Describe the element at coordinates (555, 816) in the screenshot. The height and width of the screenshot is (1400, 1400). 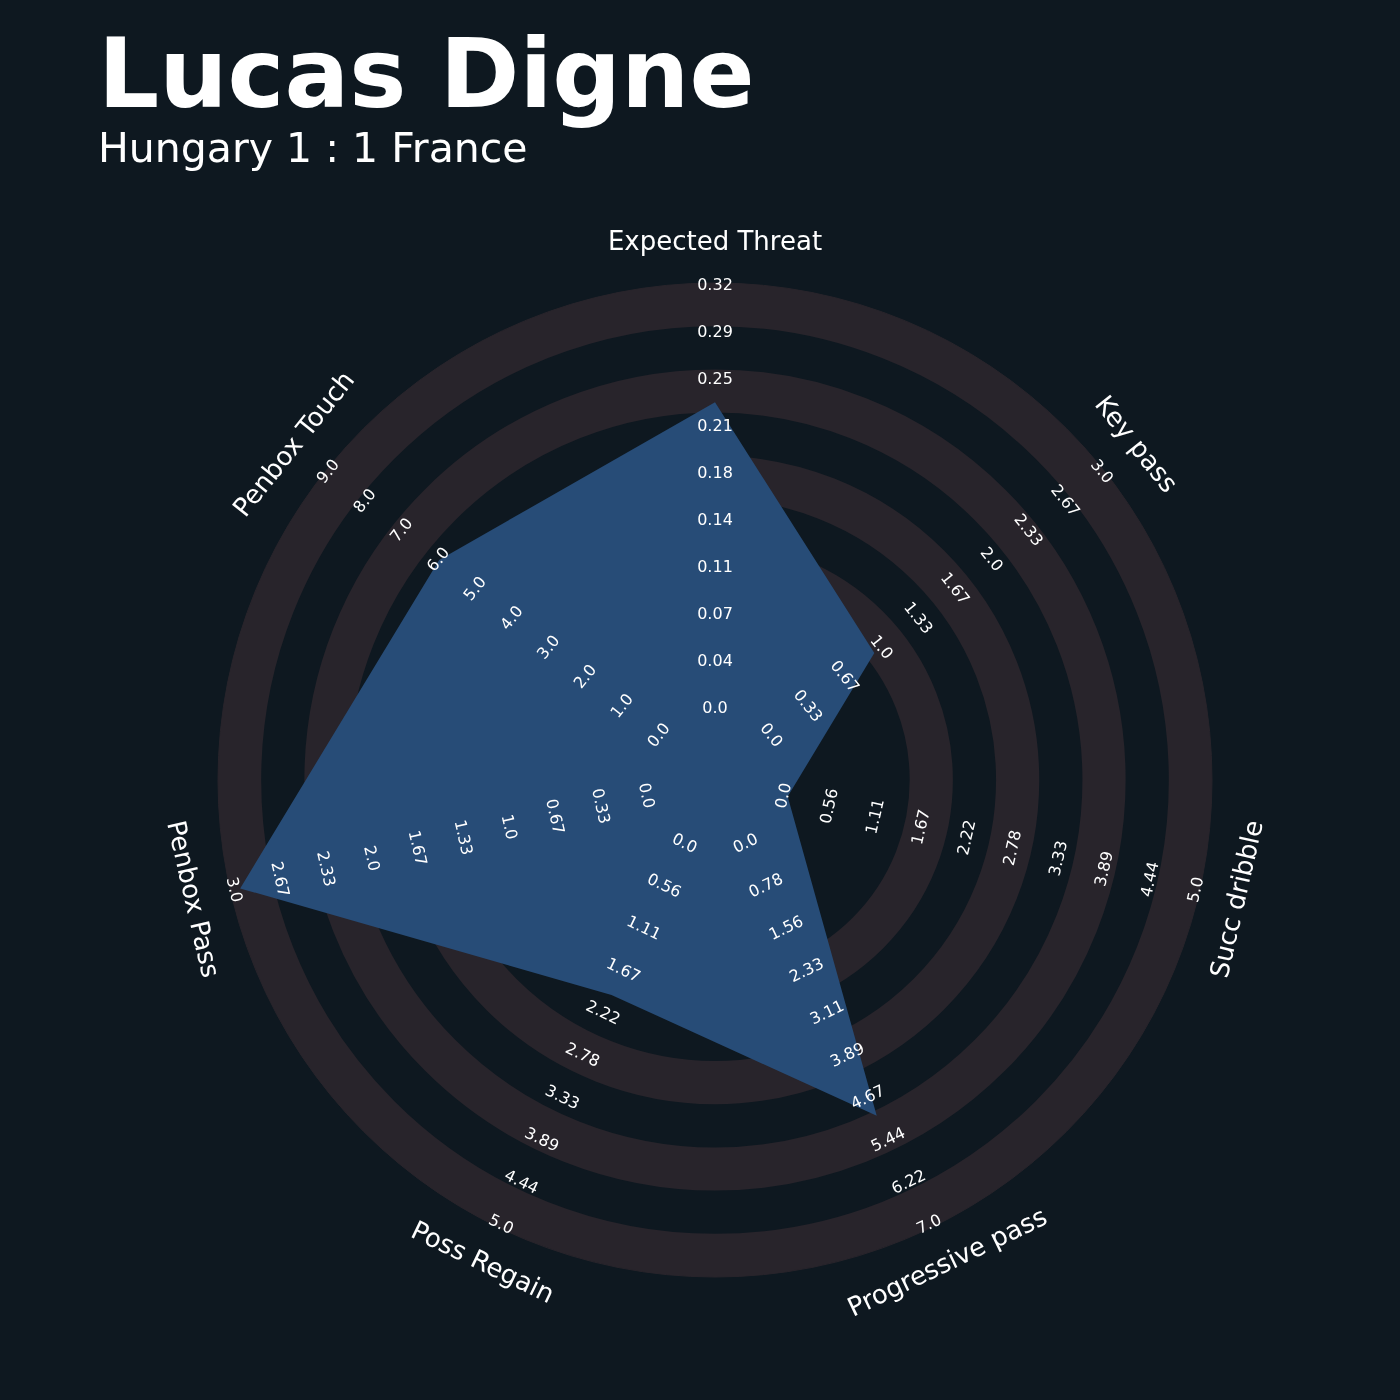
I see `text: 0.67` at that location.